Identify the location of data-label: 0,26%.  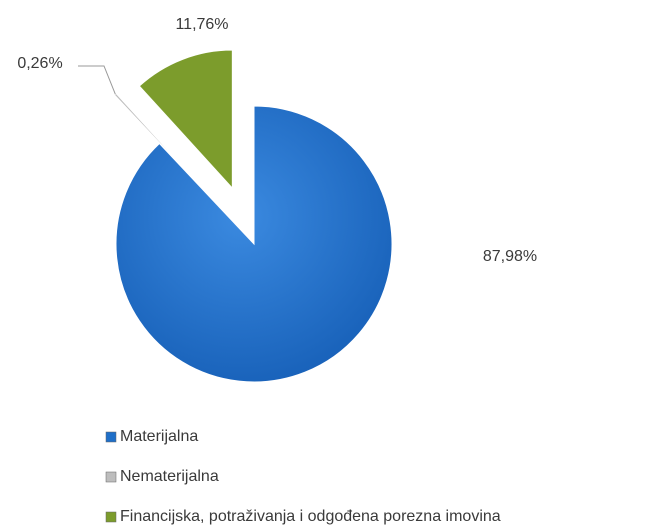
(39, 63).